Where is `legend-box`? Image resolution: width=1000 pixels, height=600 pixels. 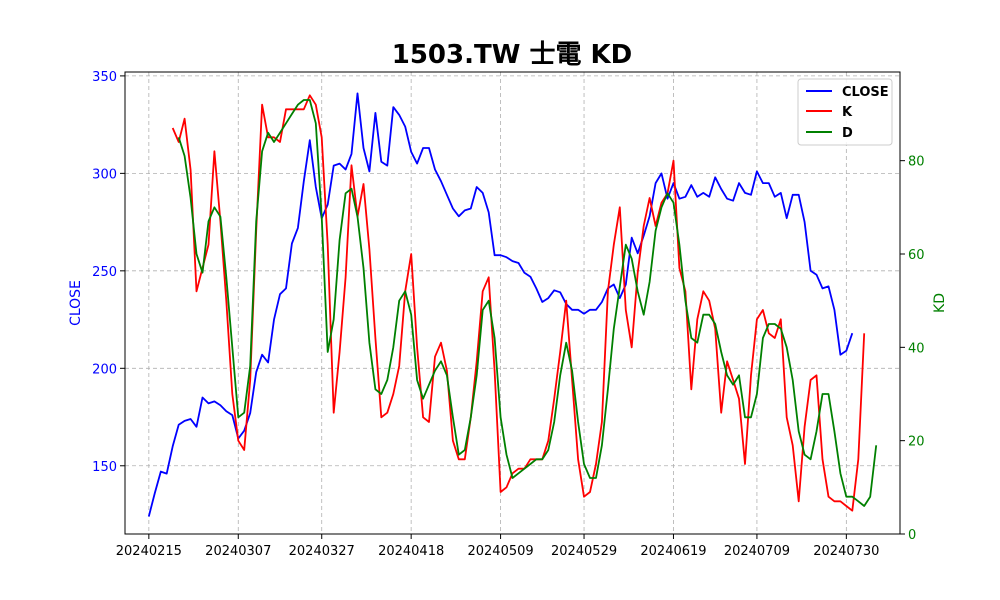
legend-box is located at coordinates (845, 112).